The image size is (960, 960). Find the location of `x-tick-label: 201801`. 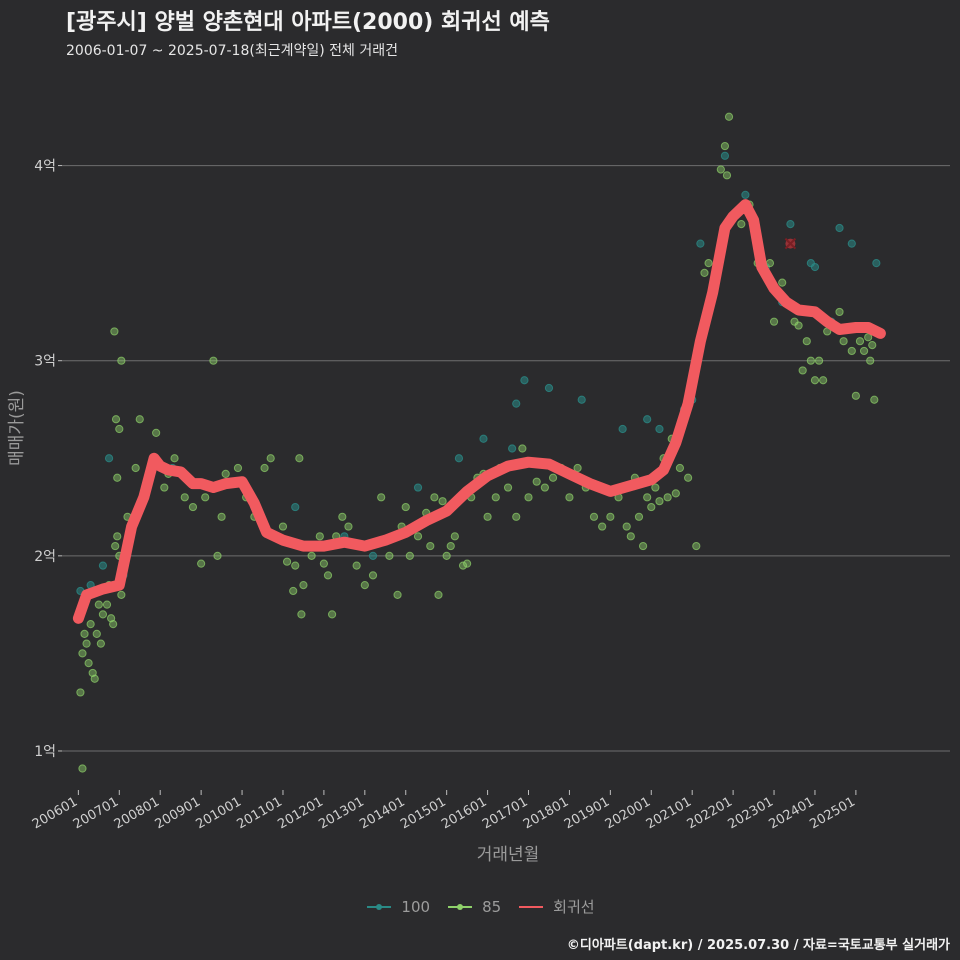

x-tick-label: 201801 is located at coordinates (546, 813).